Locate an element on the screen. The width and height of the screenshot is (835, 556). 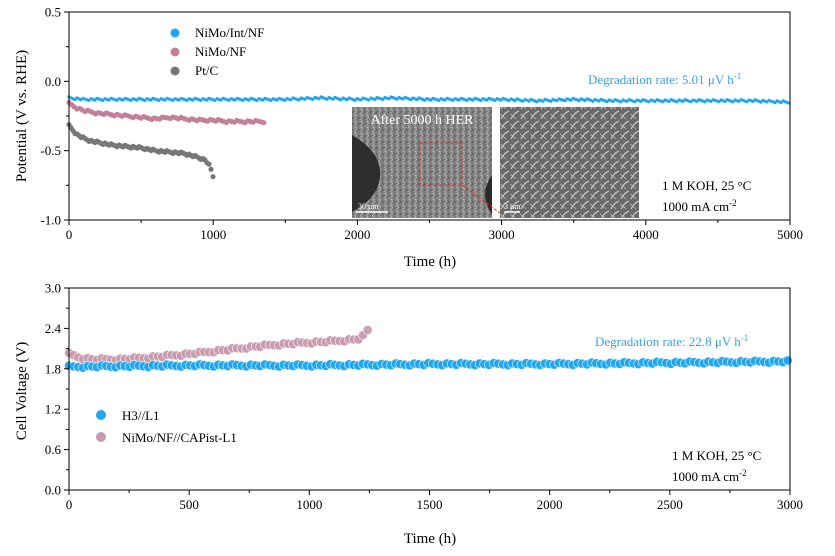
bottom-condition-current: 1000 mA cm-2 is located at coordinates (709, 476).